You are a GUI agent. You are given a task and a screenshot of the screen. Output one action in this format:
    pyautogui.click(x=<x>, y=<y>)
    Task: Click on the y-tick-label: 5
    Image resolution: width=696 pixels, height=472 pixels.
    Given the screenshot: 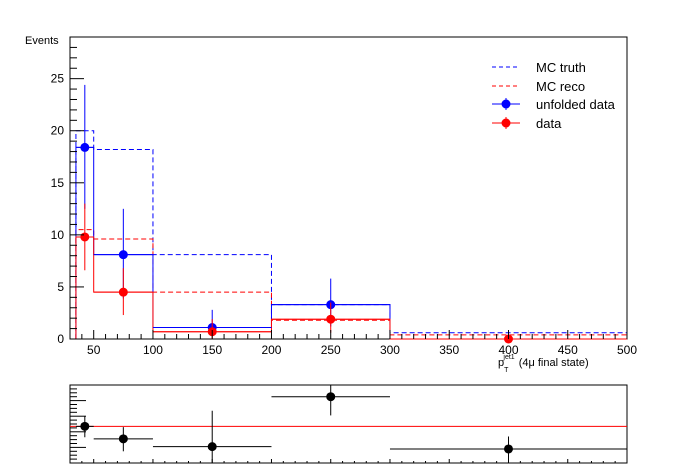 What is the action you would take?
    pyautogui.click(x=60, y=287)
    